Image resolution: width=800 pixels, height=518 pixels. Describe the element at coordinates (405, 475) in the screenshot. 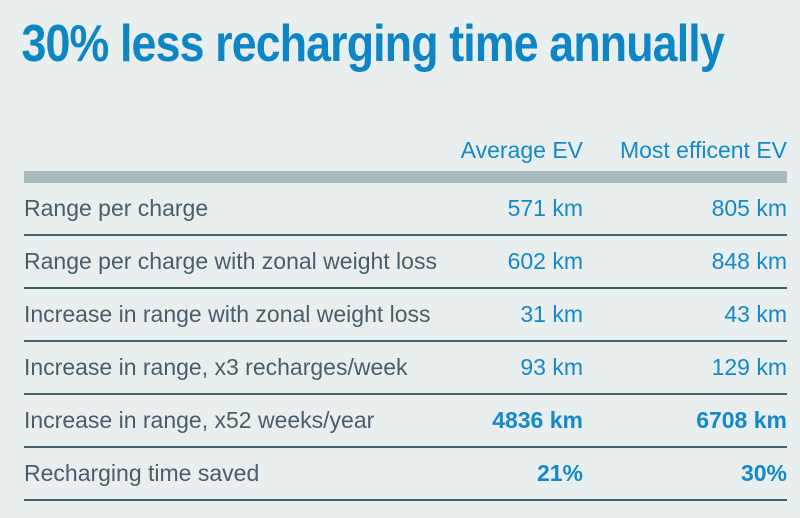

I see `table-row: Recharging time saved 21% 30%` at that location.